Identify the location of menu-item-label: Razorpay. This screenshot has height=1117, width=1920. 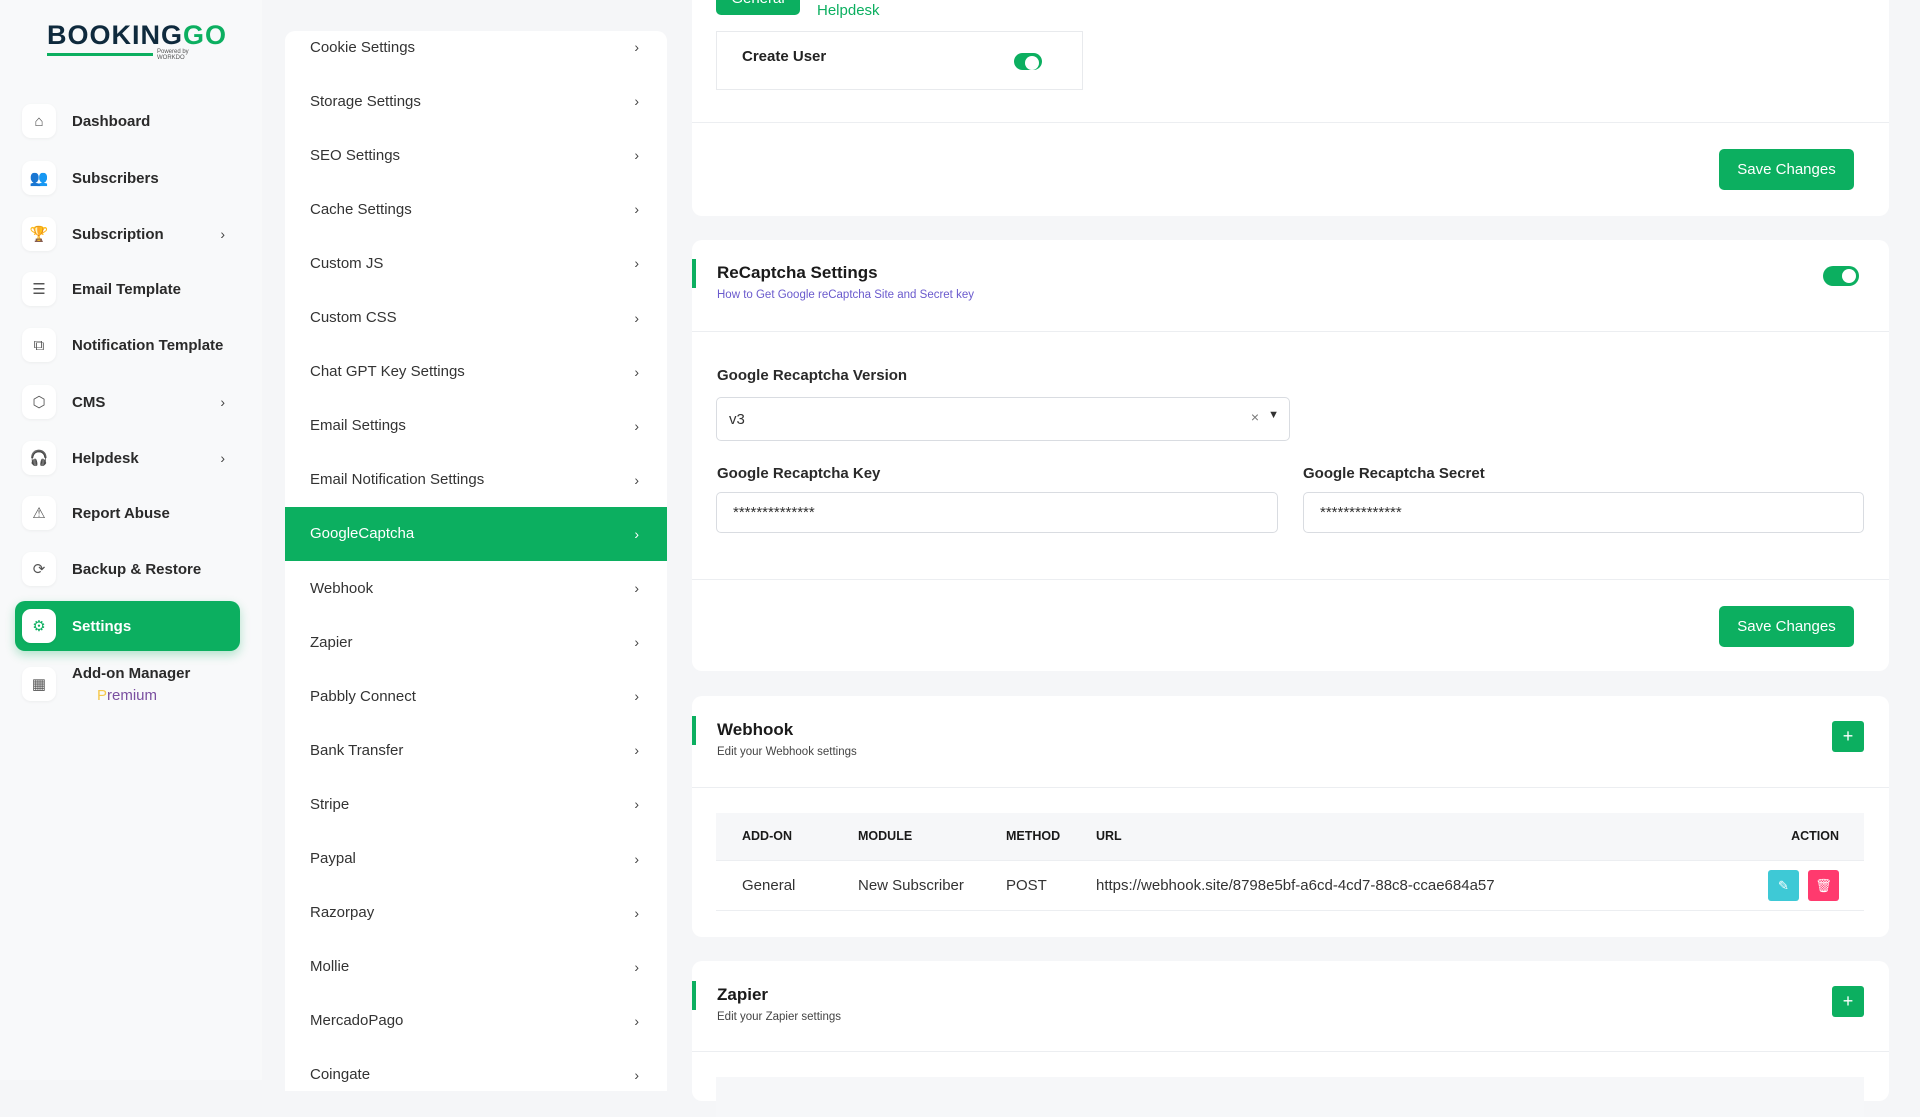
(342, 913).